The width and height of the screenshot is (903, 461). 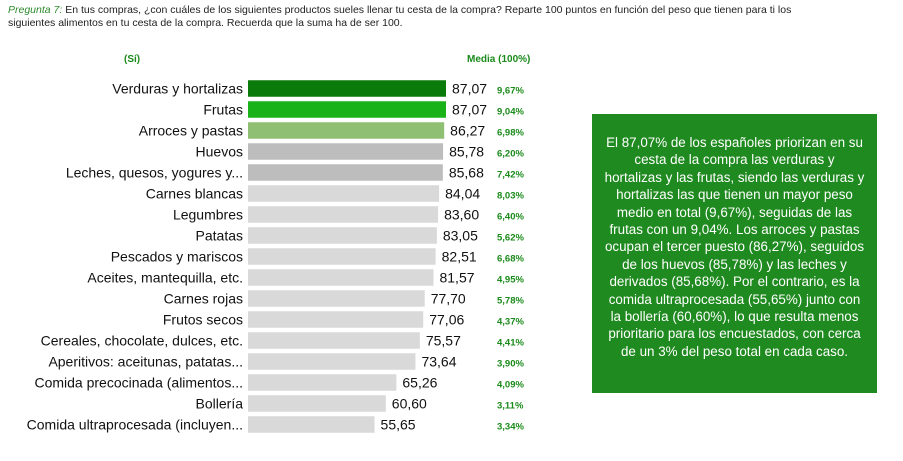 What do you see at coordinates (510, 91) in the screenshot?
I see `media-label: 9,67%` at bounding box center [510, 91].